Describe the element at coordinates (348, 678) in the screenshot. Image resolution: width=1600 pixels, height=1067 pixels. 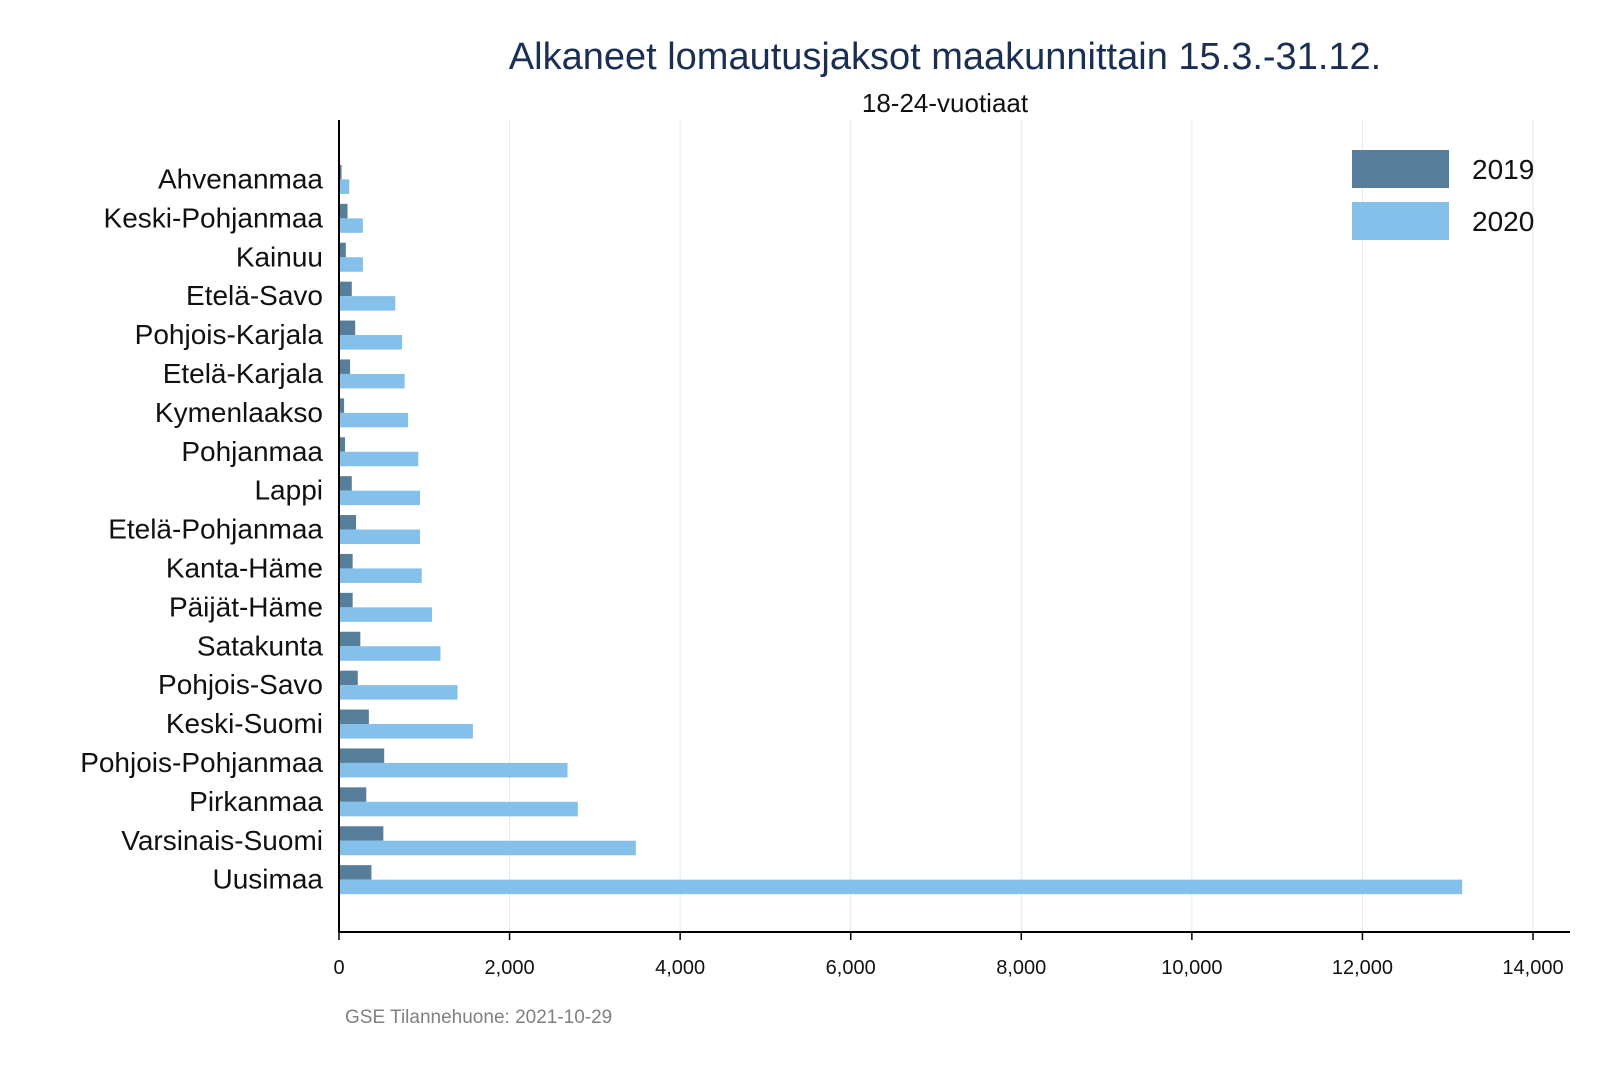
I see `bar-2019-pohjois-savo` at that location.